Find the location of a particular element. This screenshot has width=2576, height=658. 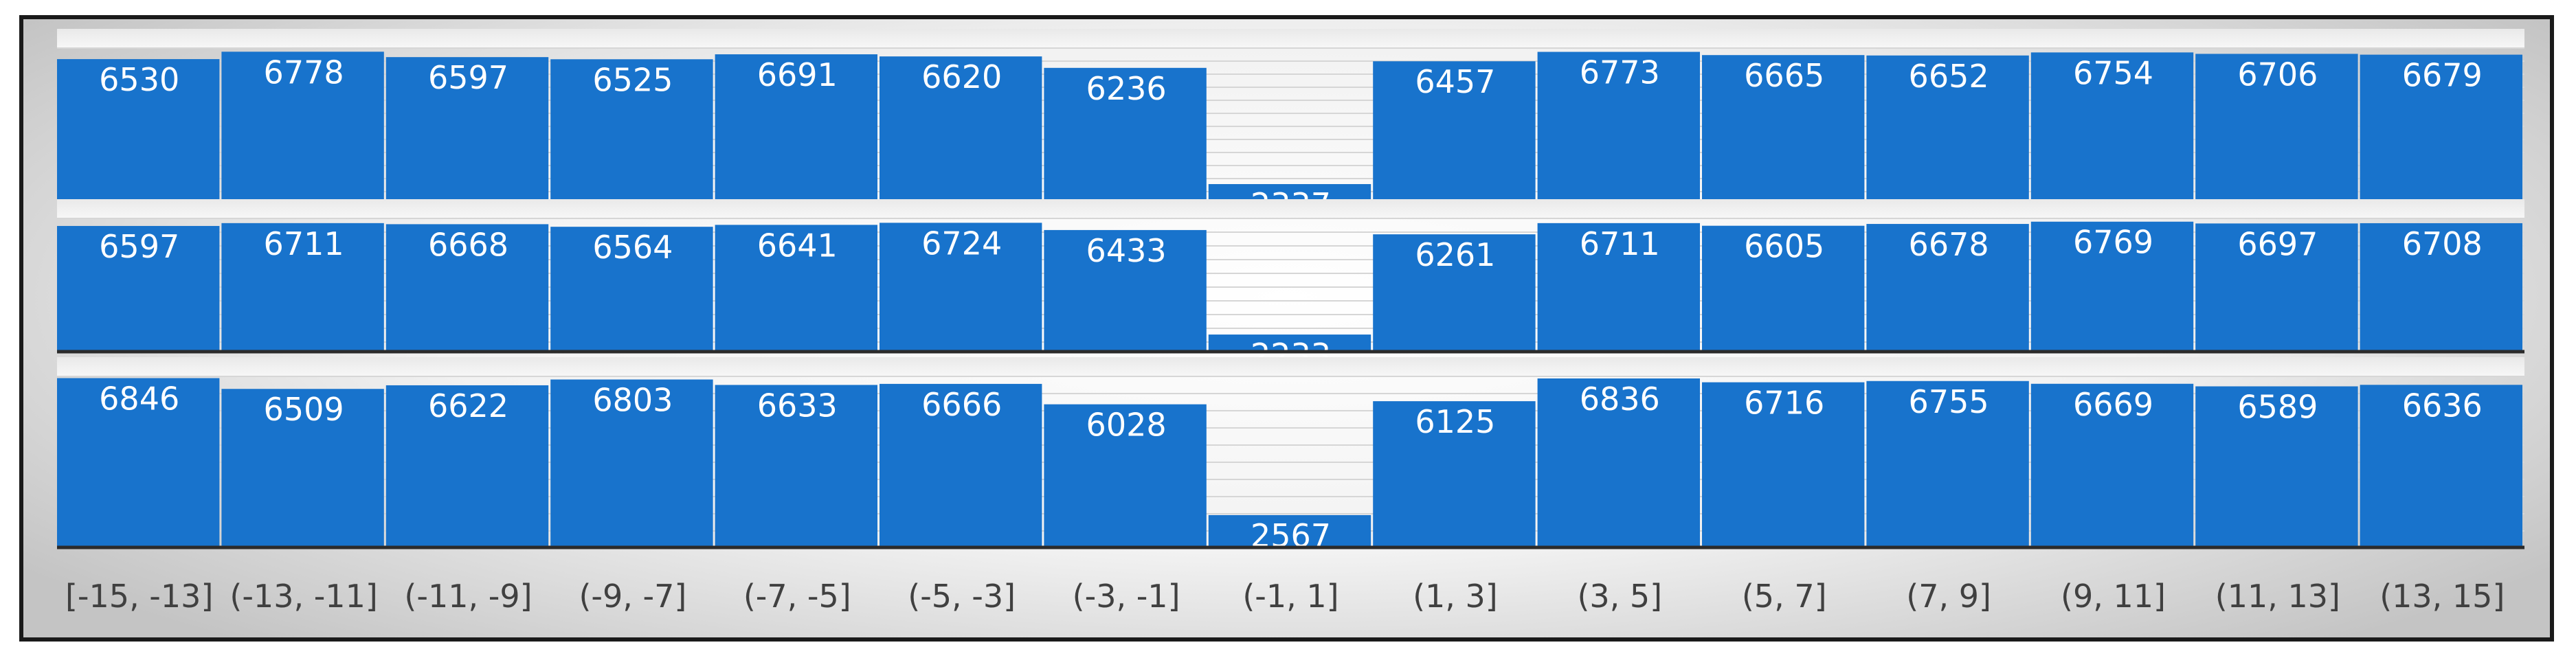

data-label: 6433 is located at coordinates (1126, 250).